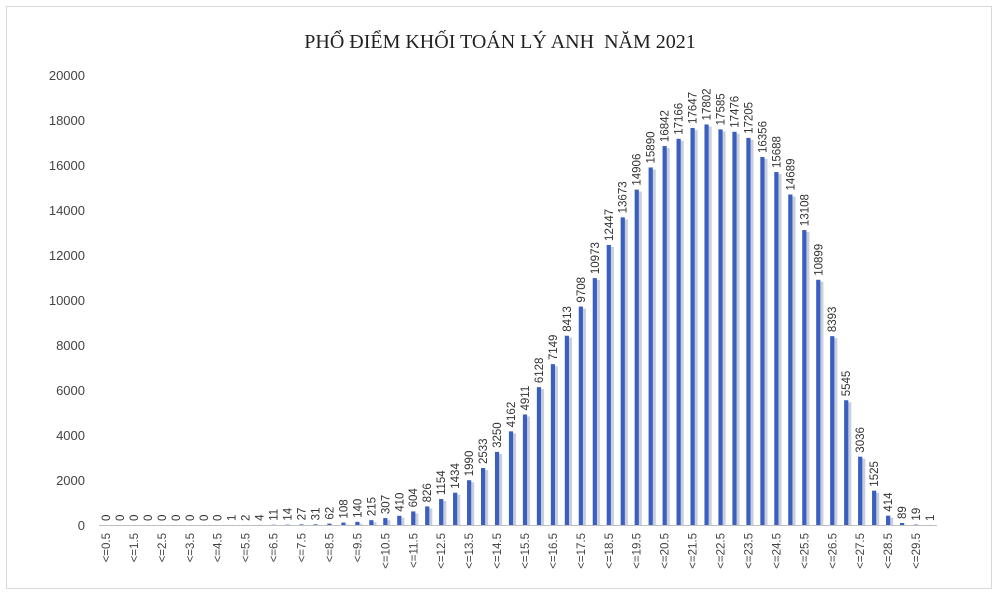  I want to click on x-tick-label: <=25.5, so click(805, 551).